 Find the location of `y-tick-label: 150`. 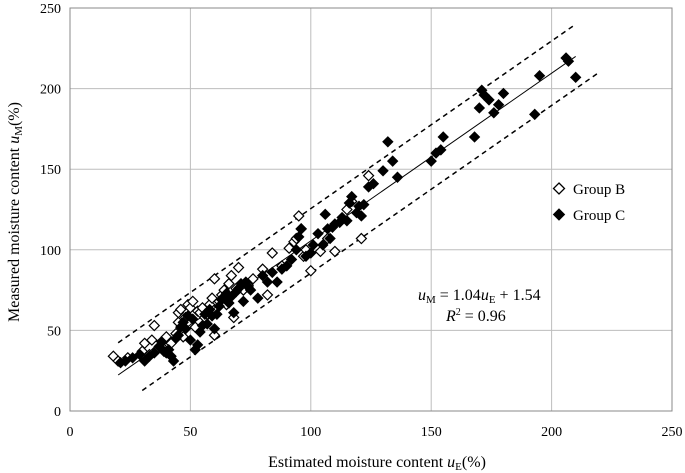

y-tick-label: 150 is located at coordinates (50, 170).